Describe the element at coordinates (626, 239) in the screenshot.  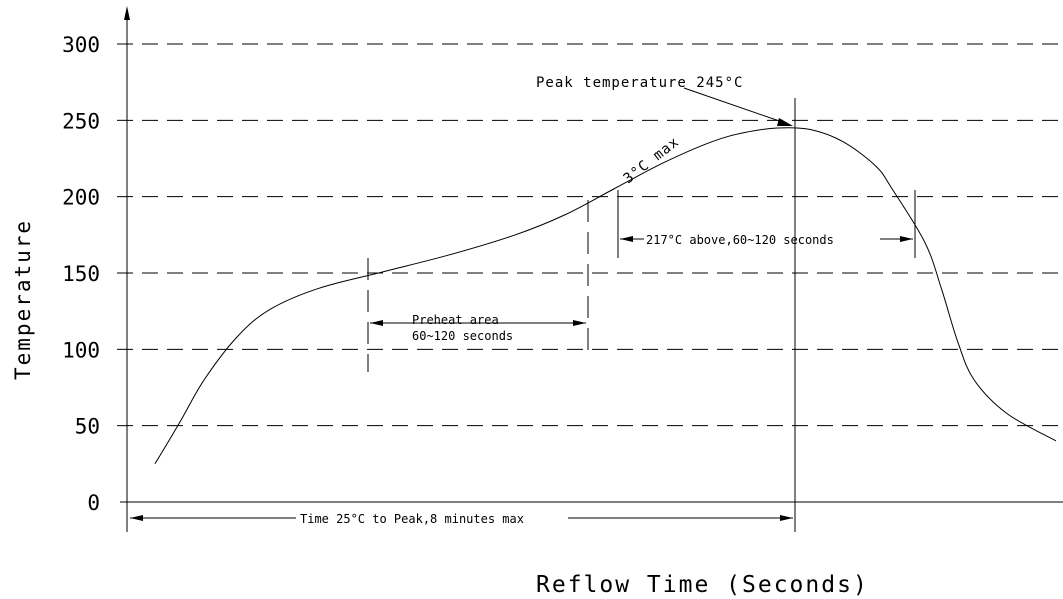
I see `above217-arrowhead-left` at that location.